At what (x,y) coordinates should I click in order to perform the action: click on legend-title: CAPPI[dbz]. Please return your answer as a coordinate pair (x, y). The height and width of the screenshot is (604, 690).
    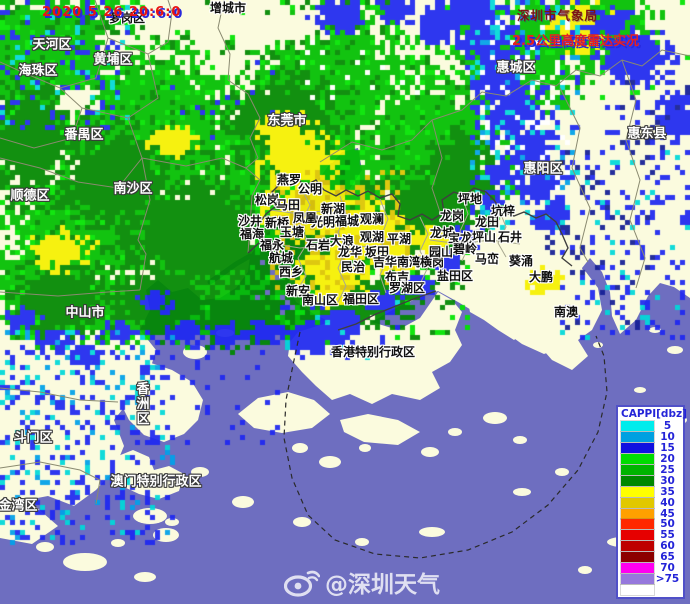
    Looking at the image, I should click on (654, 414).